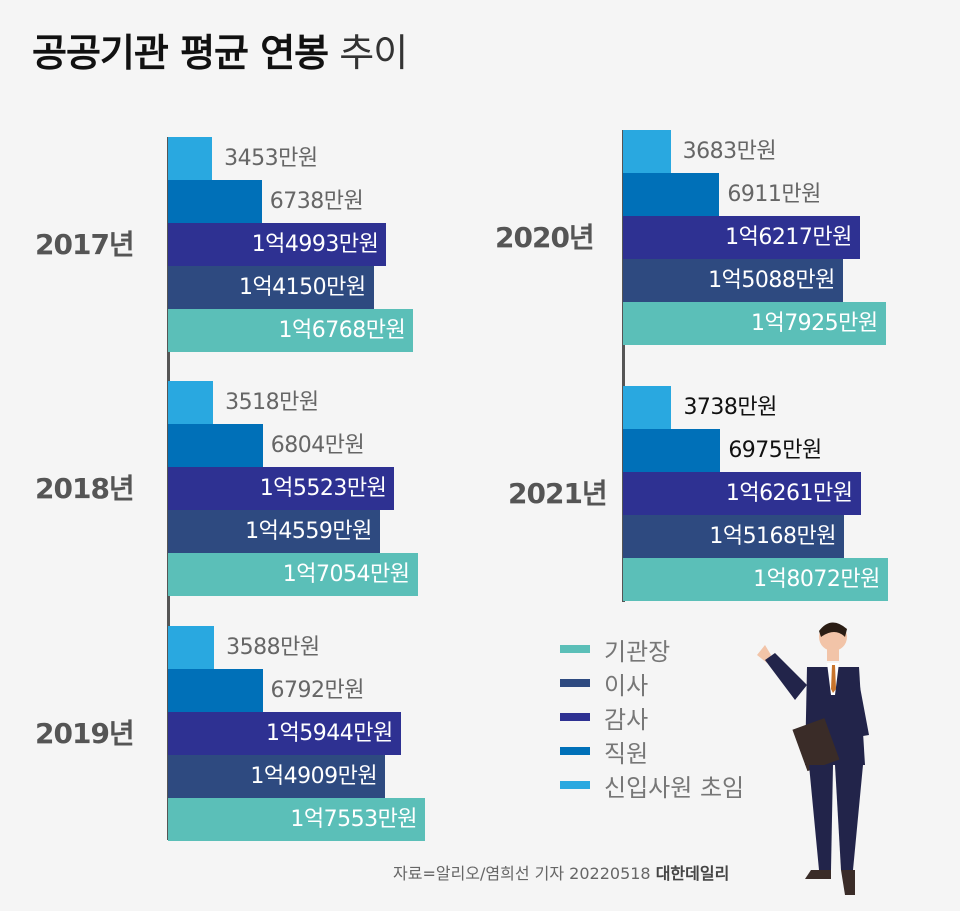 The image size is (960, 911). Describe the element at coordinates (774, 194) in the screenshot. I see `data-label: 6911만원` at that location.